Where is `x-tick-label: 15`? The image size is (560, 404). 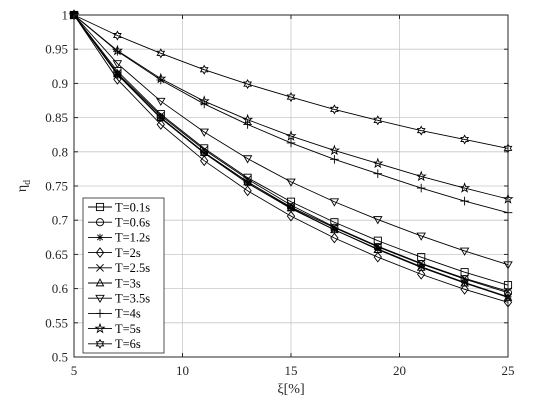
x-tick-label: 15 is located at coordinates (291, 370).